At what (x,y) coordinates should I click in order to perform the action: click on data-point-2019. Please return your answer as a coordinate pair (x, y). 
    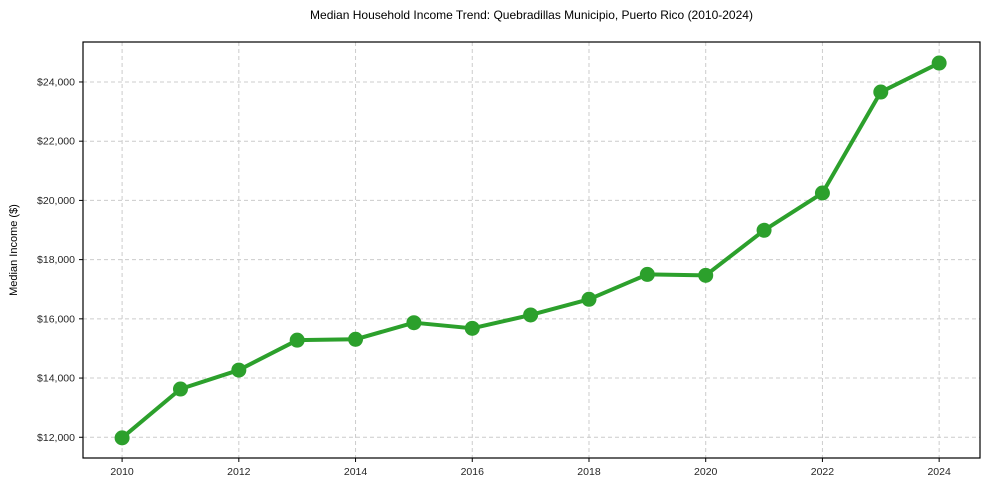
    Looking at the image, I should click on (647, 274).